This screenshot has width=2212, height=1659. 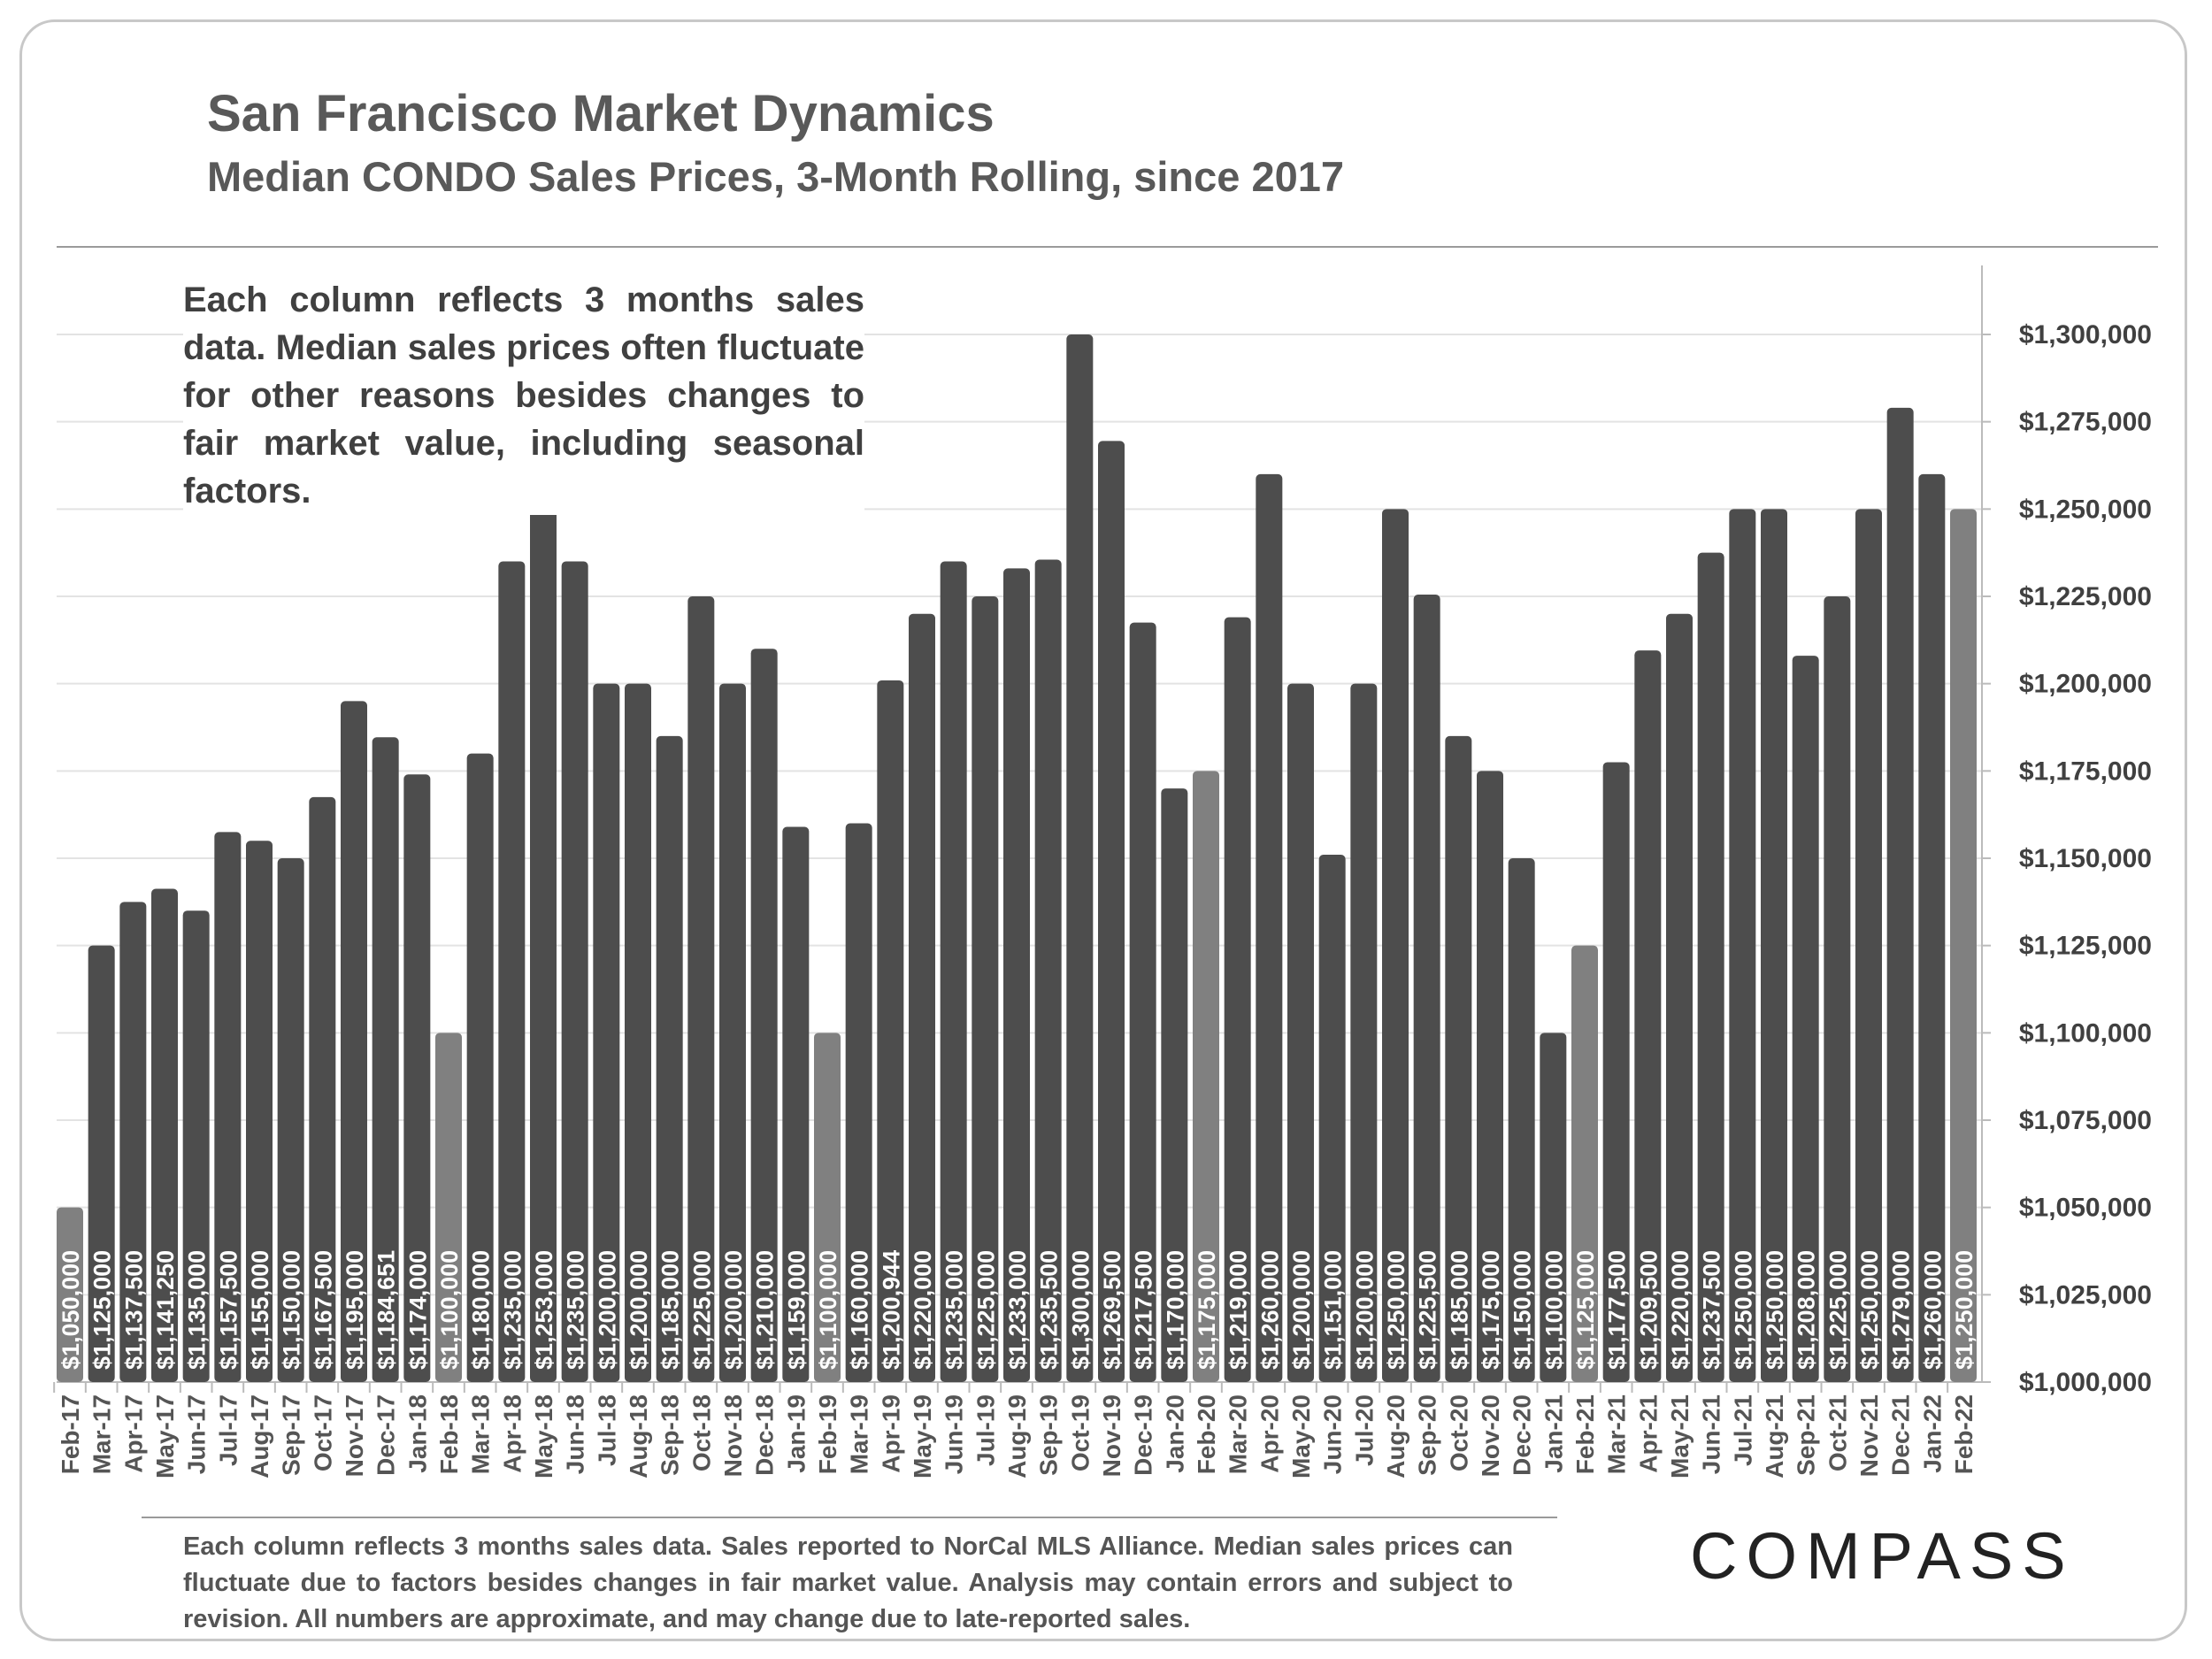 I want to click on bar-value-label: $1,209,500, so click(x=1649, y=1310).